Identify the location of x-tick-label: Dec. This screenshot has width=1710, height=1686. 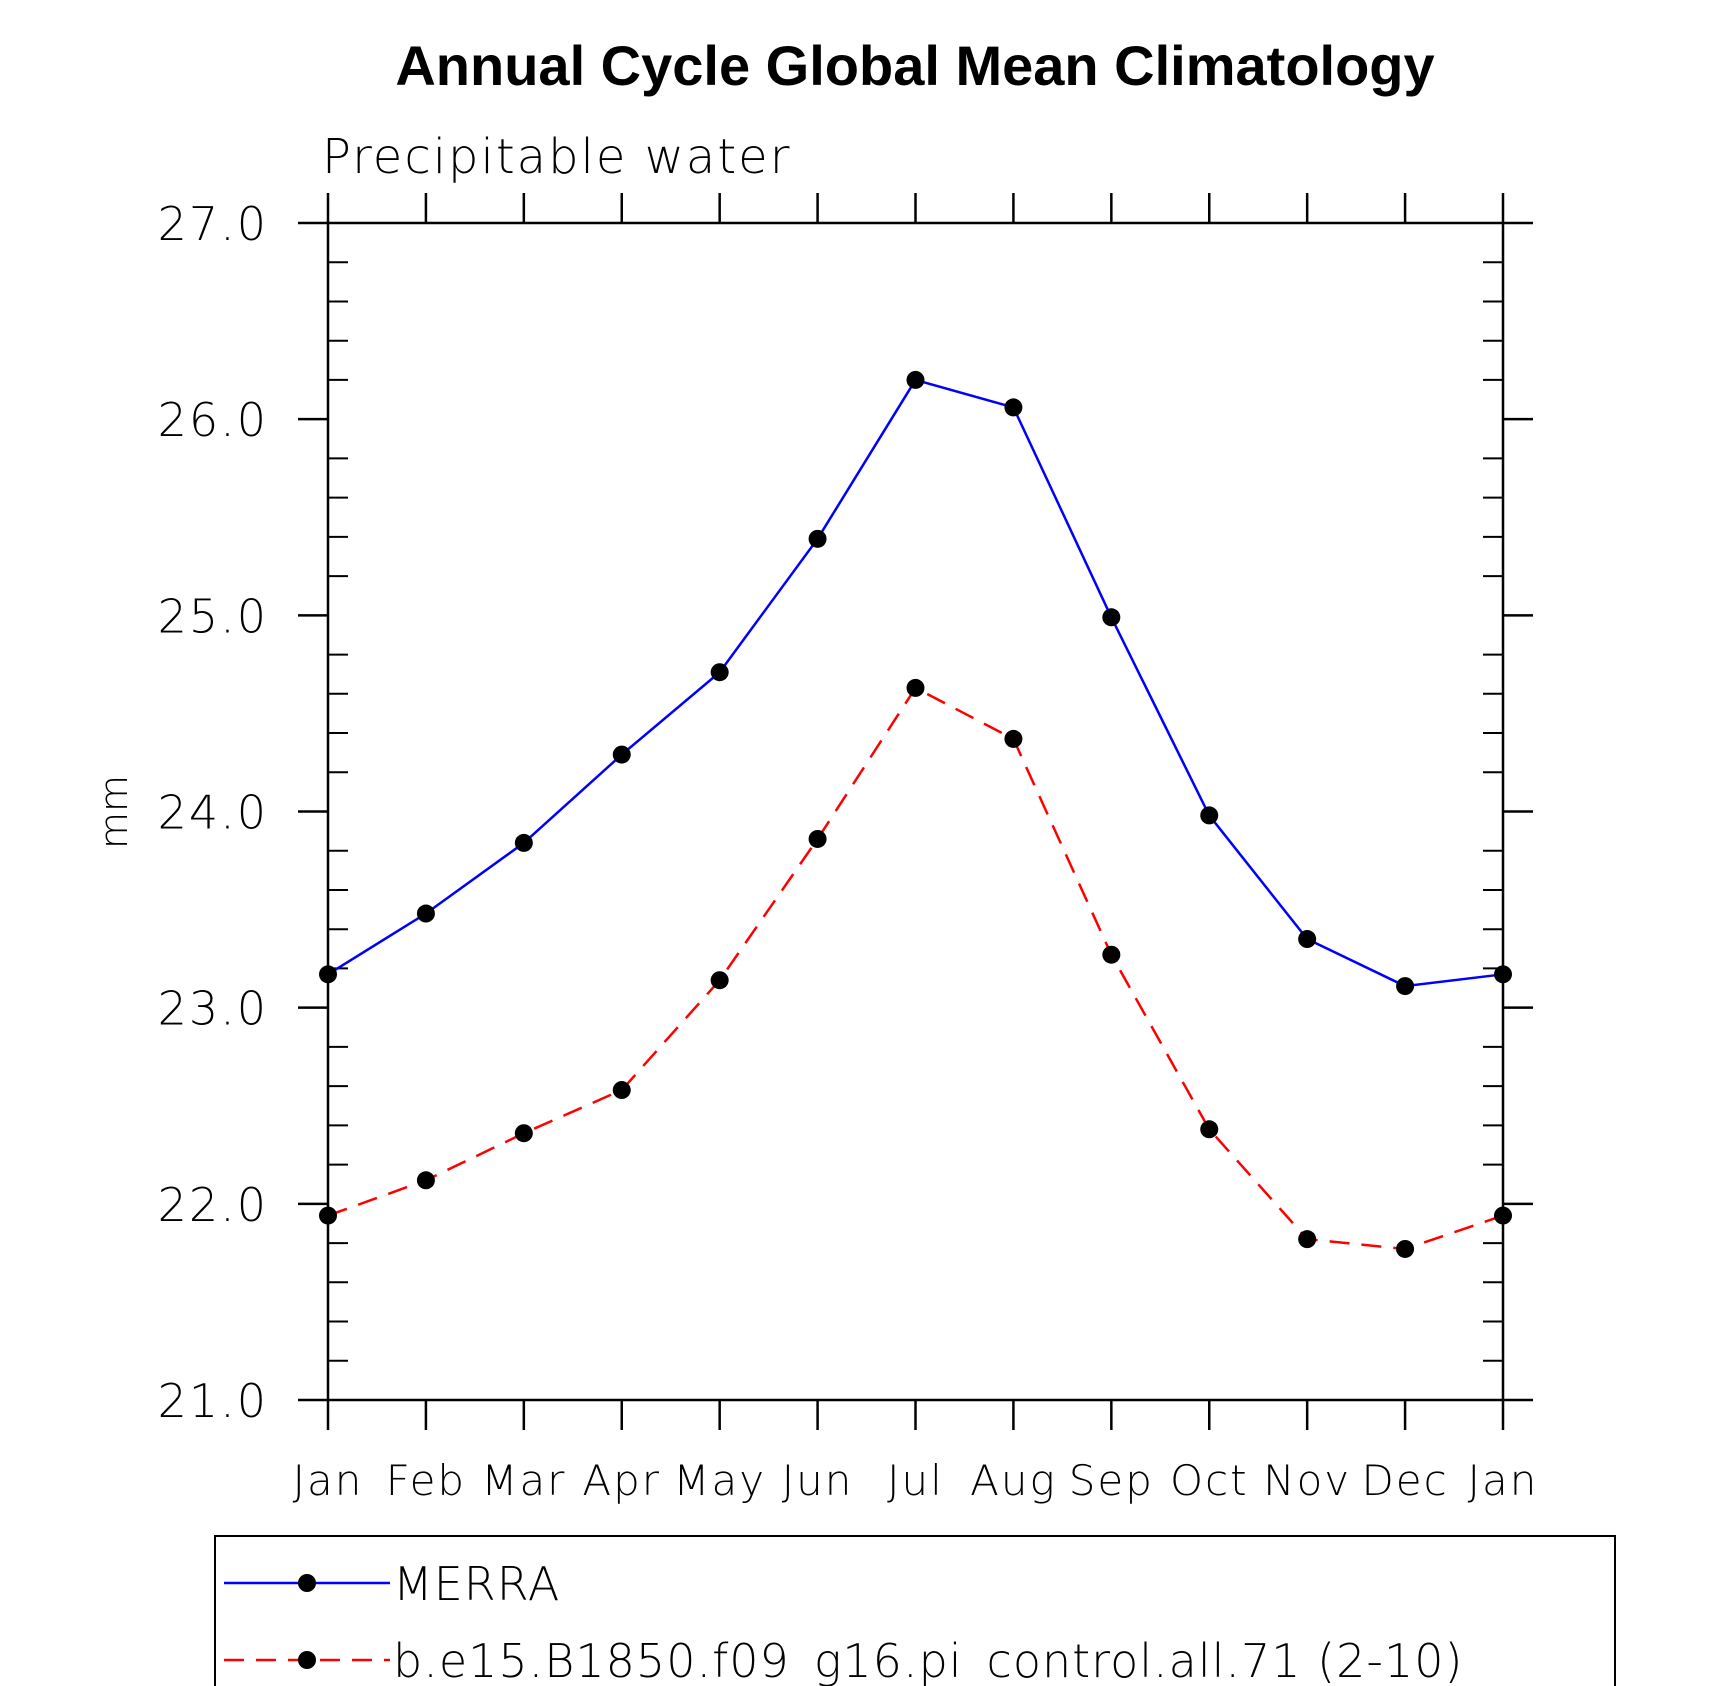
(1404, 1480).